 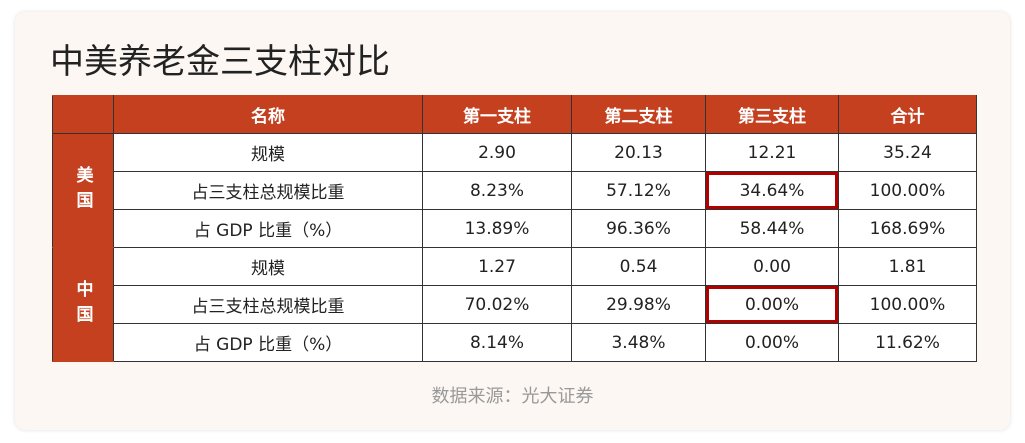 I want to click on group-cell: 美国, so click(x=83, y=190).